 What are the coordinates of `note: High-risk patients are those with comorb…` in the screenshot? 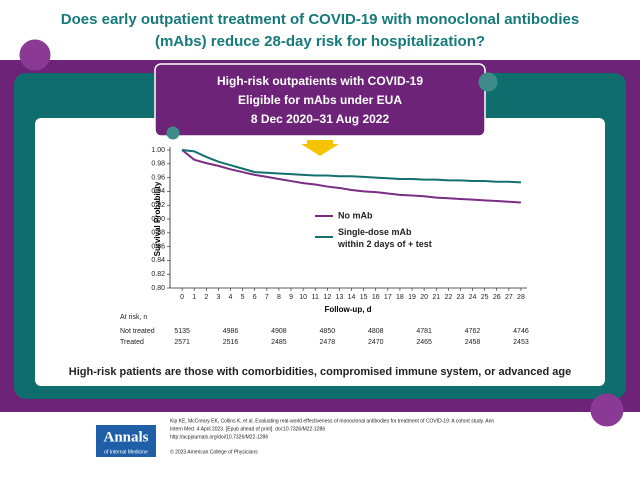 It's located at (320, 372).